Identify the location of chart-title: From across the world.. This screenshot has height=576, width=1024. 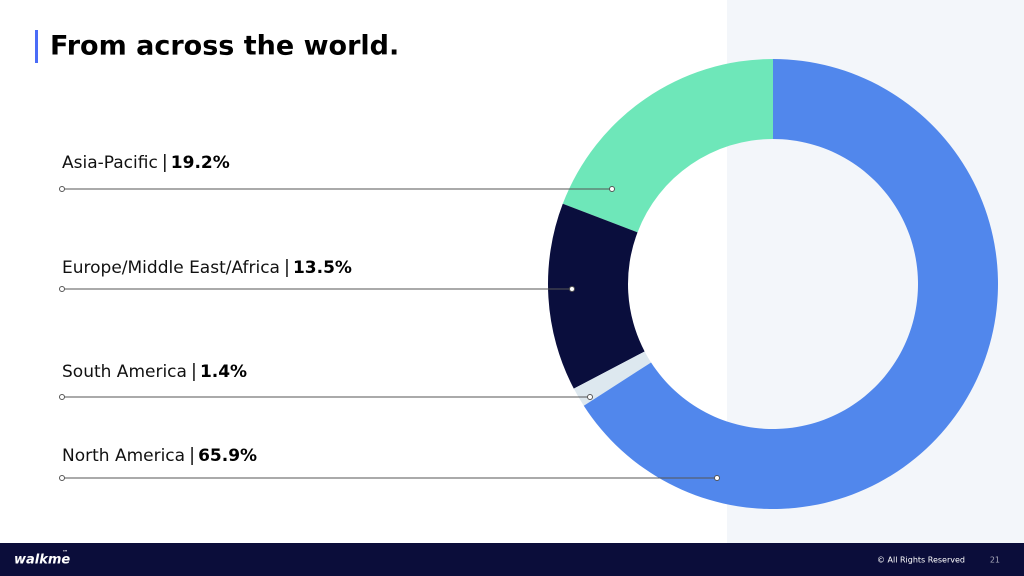
(224, 46).